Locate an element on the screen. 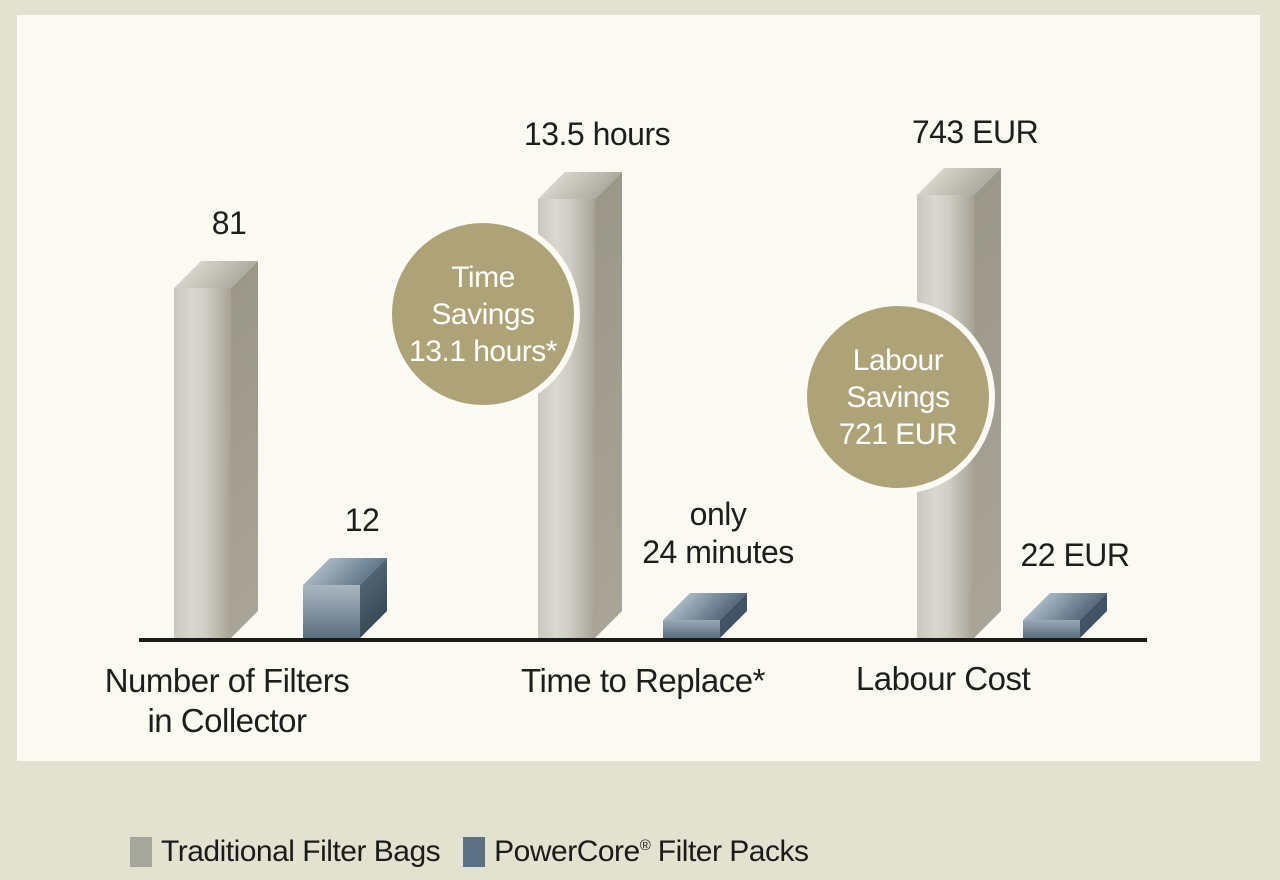 This screenshot has height=880, width=1280. bar-filters-traditional is located at coordinates (216, 449).